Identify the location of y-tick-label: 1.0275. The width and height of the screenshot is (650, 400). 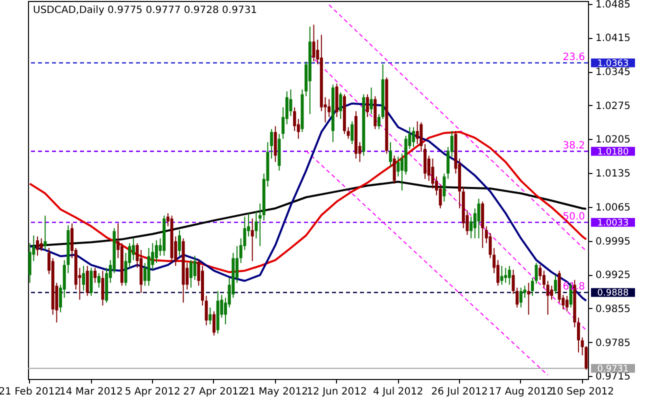
(613, 106).